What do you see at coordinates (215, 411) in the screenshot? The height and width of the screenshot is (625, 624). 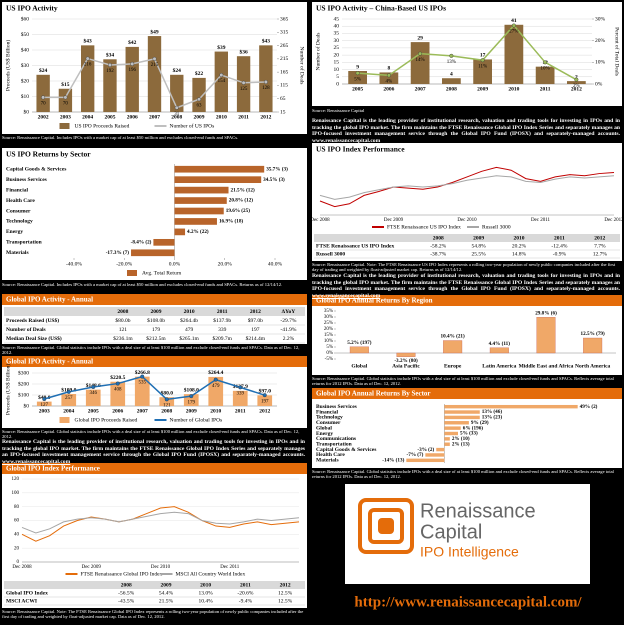 I see `x-tick-label: 2010` at bounding box center [215, 411].